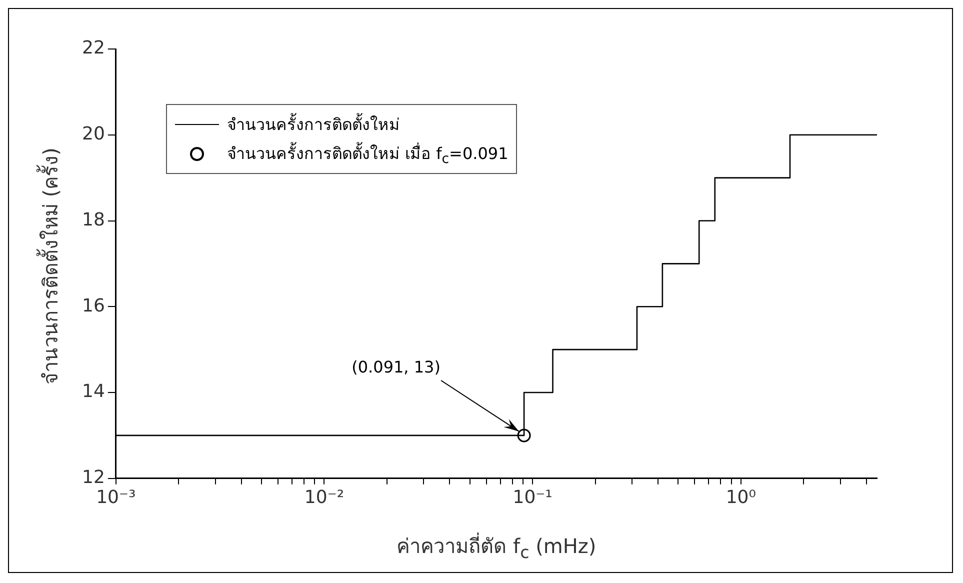 The width and height of the screenshot is (963, 583). Describe the element at coordinates (93, 477) in the screenshot. I see `y-tick-label: 12` at that location.